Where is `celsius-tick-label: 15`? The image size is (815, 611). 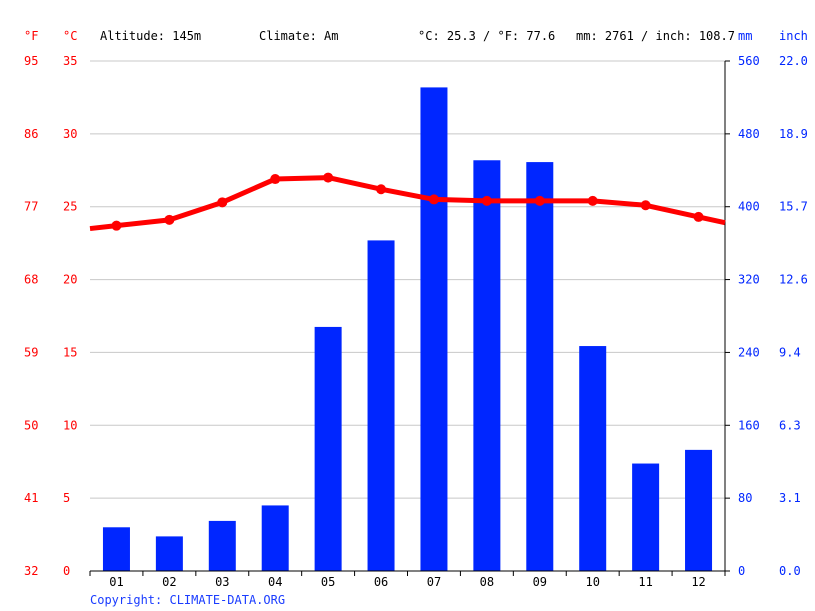 celsius-tick-label: 15 is located at coordinates (70, 352).